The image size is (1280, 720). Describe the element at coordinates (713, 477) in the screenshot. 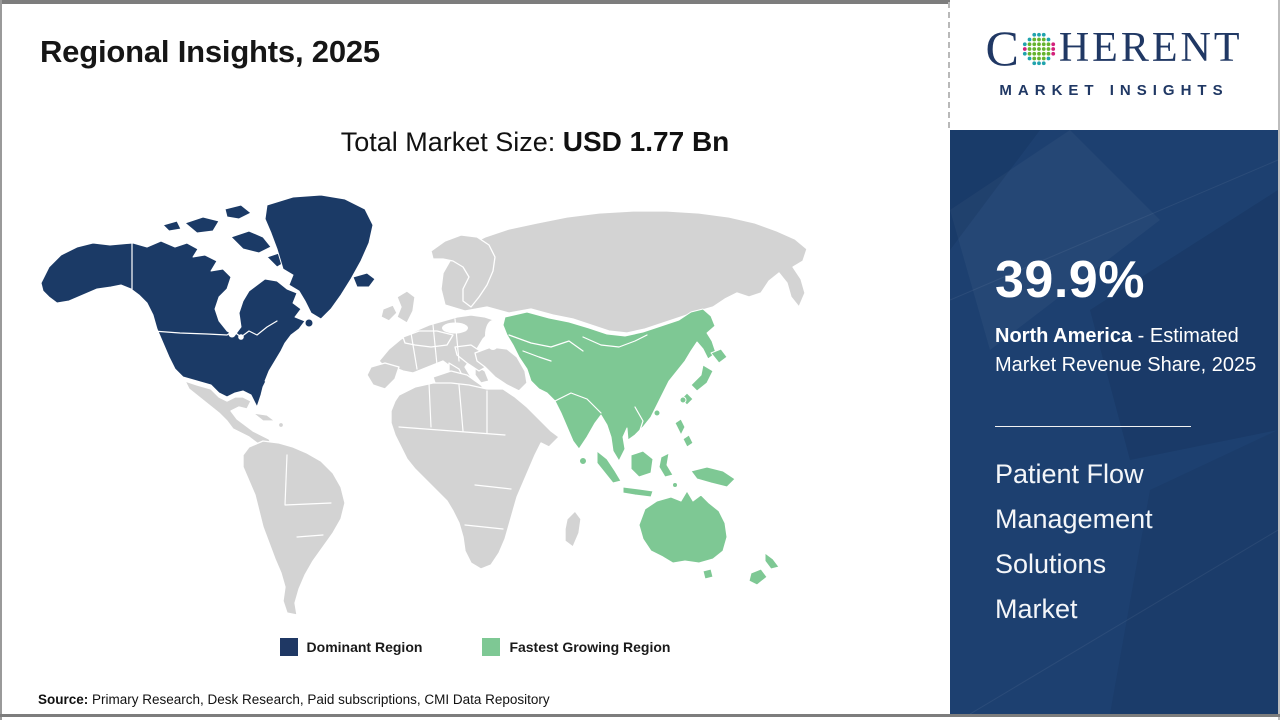

I see `region-new-guinea` at that location.